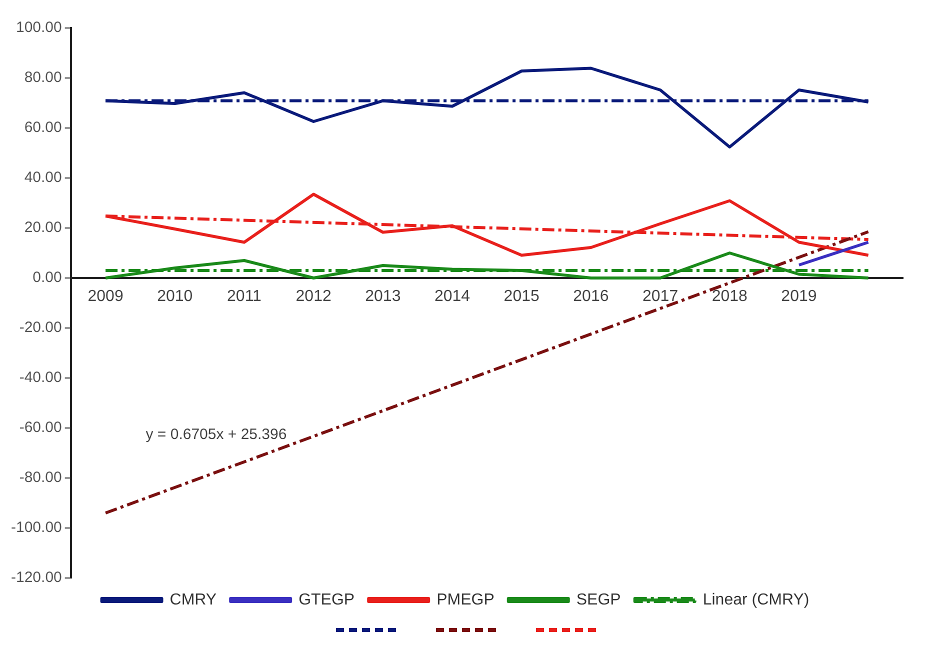  Describe the element at coordinates (244, 297) in the screenshot. I see `x-tick-label: 2011` at that location.